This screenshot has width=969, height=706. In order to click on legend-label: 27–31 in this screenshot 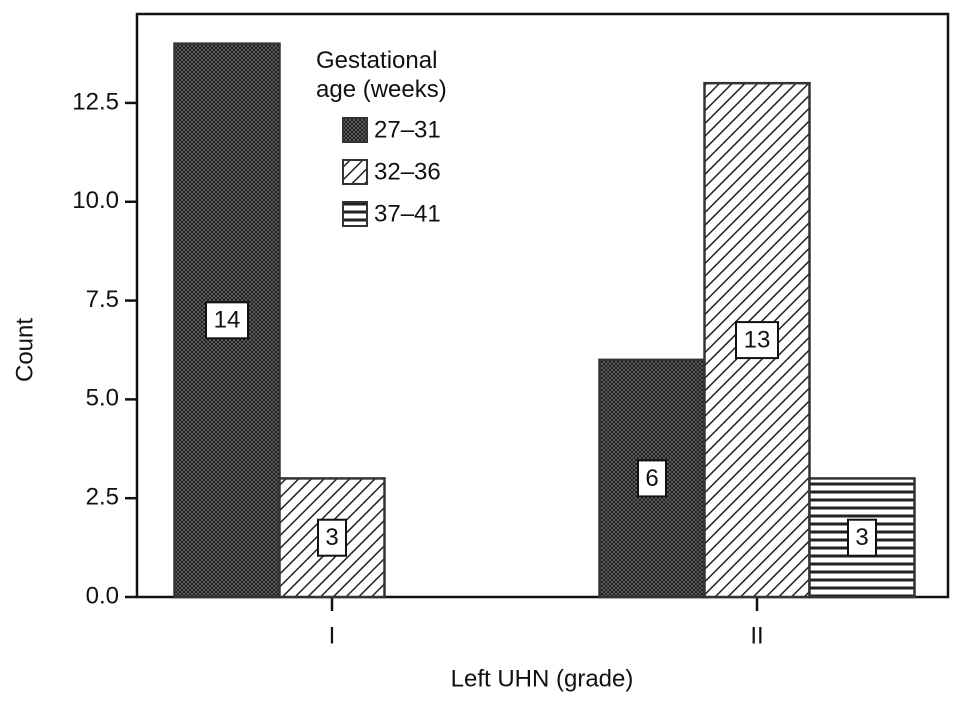, I will do `click(407, 129)`.